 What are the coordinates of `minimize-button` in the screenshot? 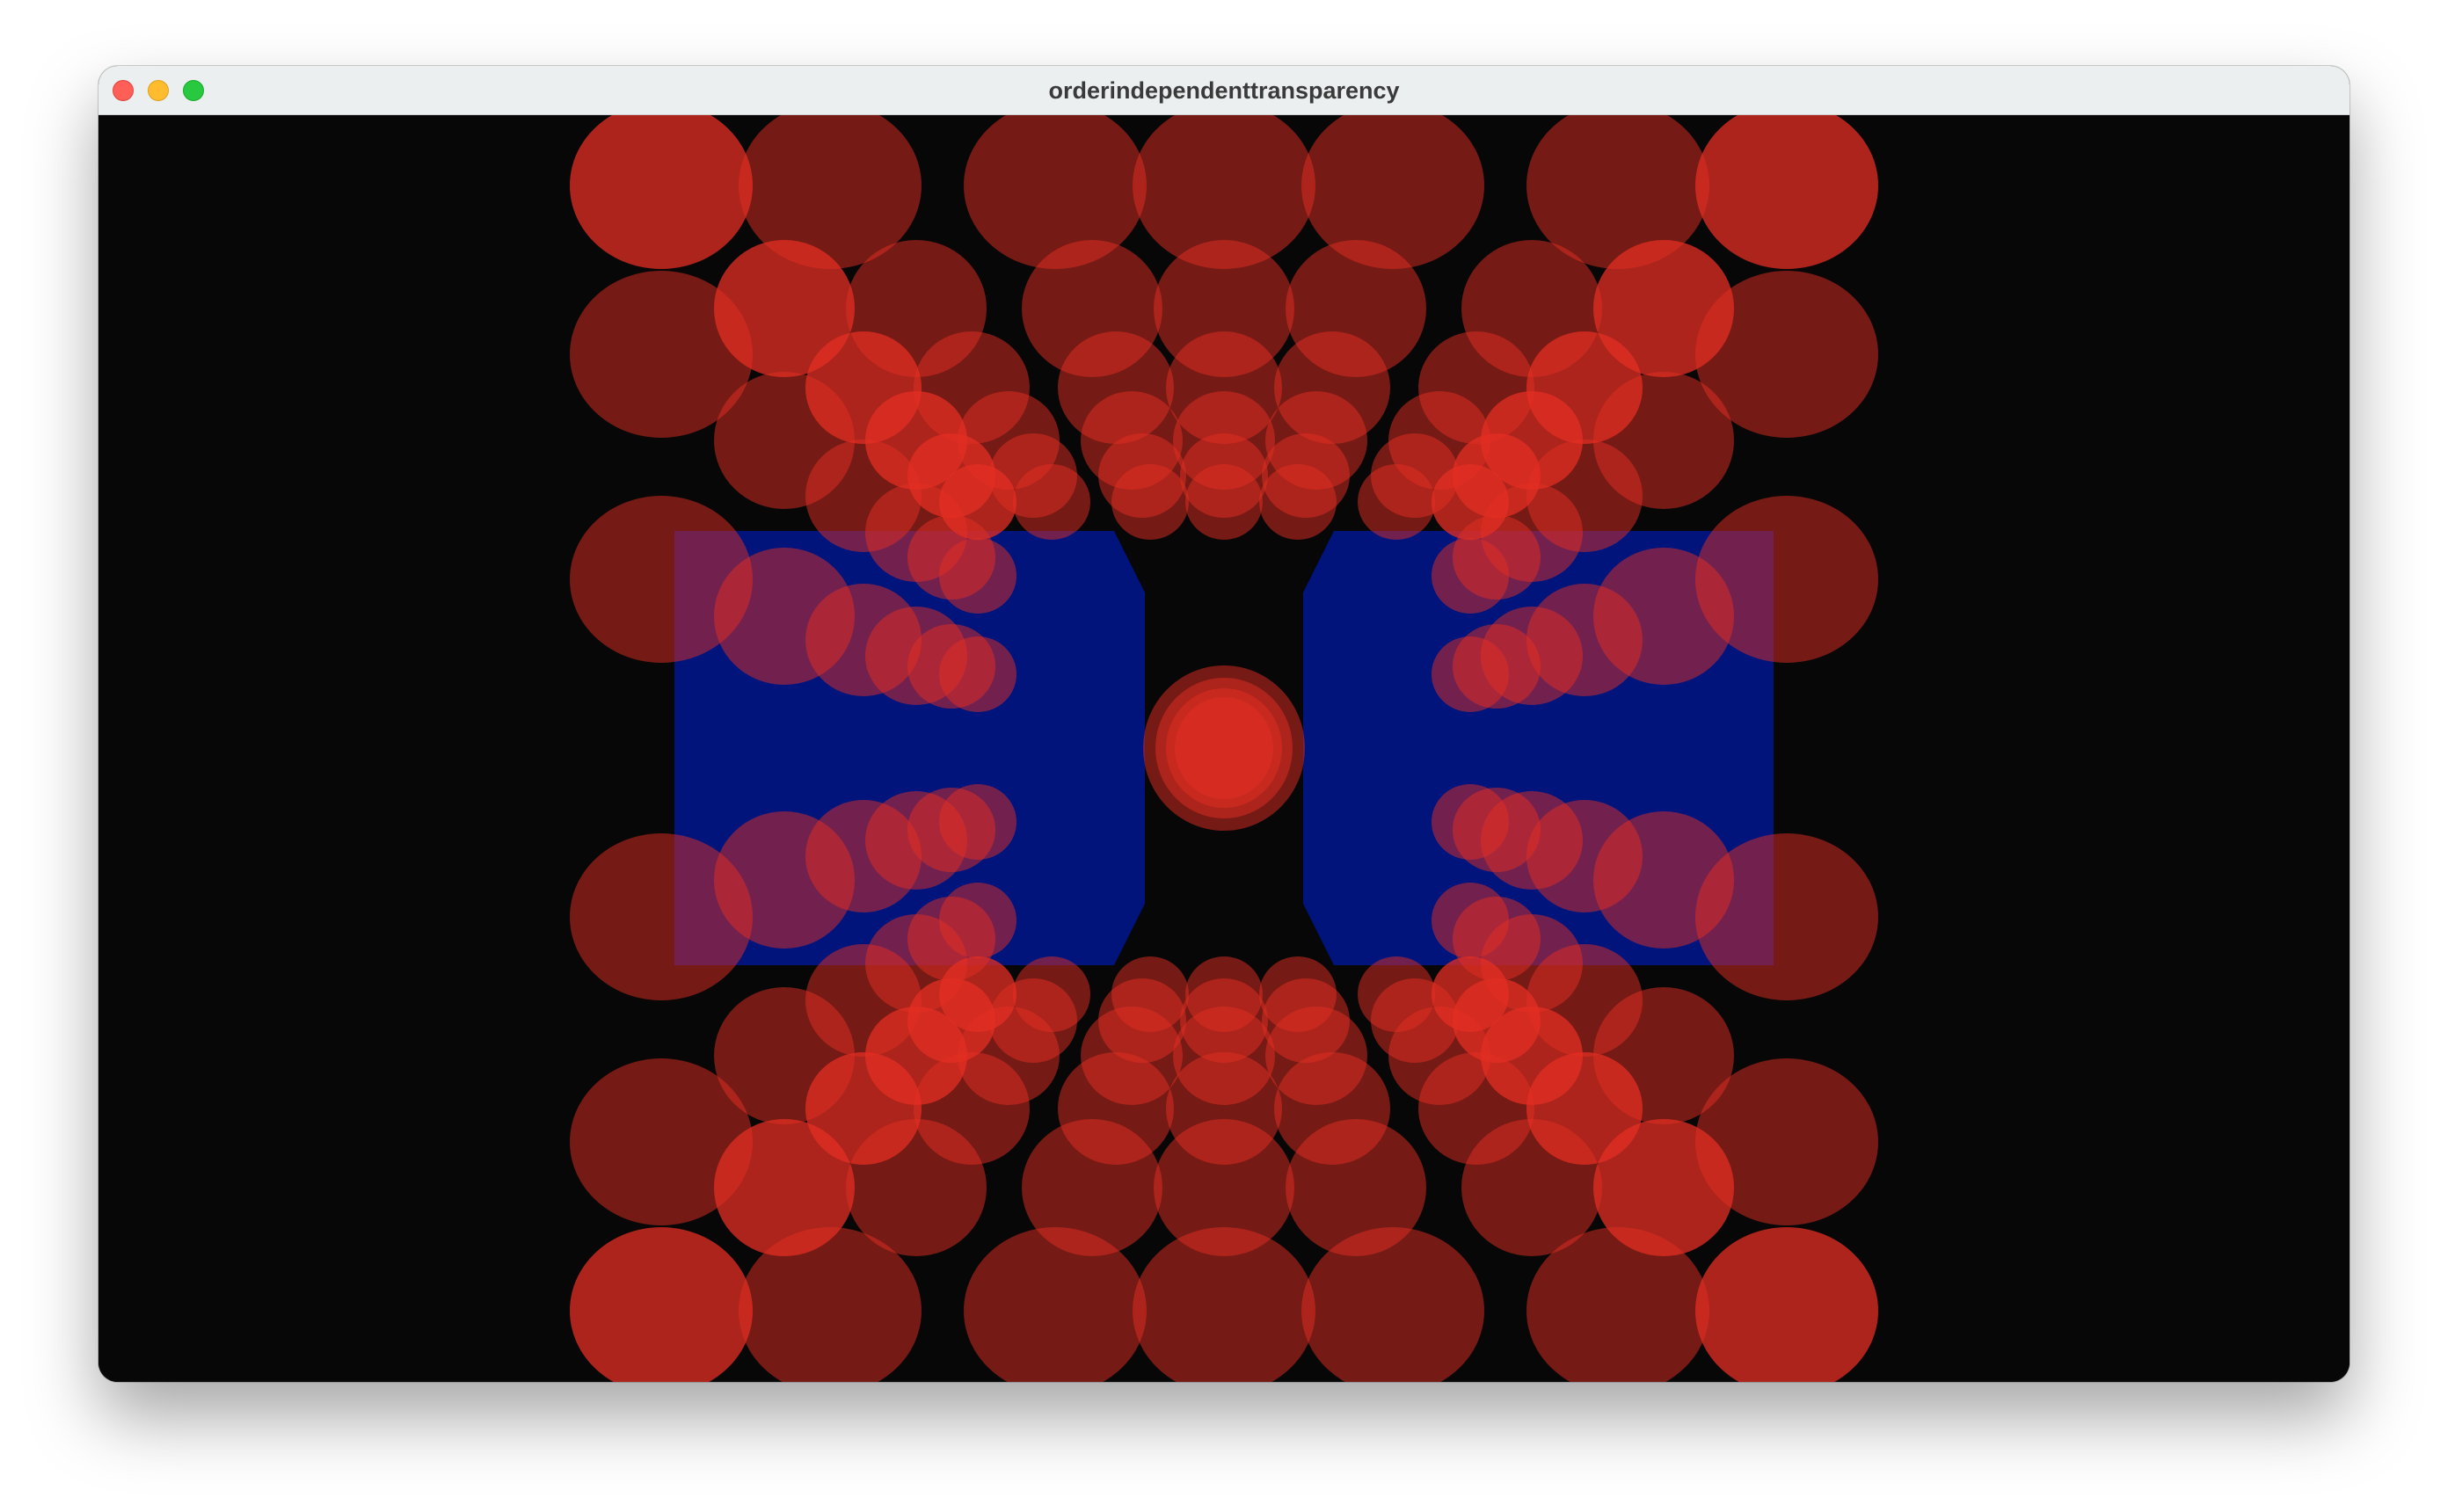 It's located at (158, 91).